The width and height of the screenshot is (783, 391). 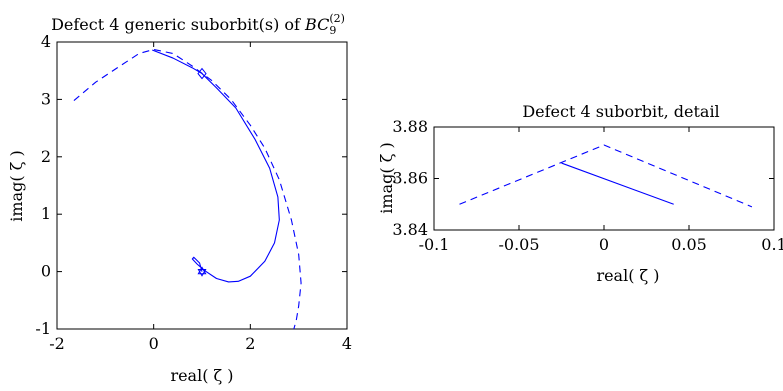 I want to click on x-tick-label: -0.1, so click(x=434, y=244).